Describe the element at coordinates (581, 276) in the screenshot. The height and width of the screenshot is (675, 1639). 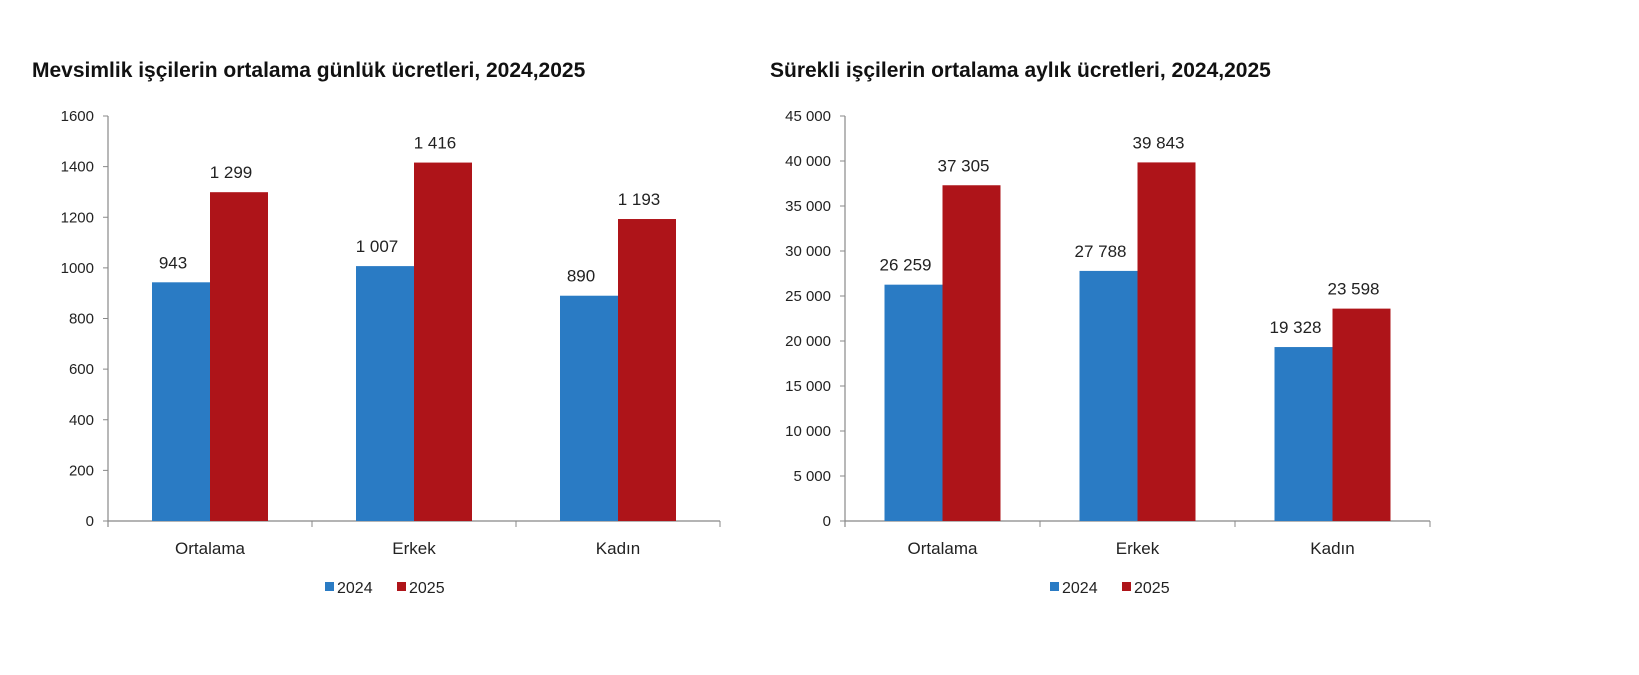
I see `data-label: 890` at that location.